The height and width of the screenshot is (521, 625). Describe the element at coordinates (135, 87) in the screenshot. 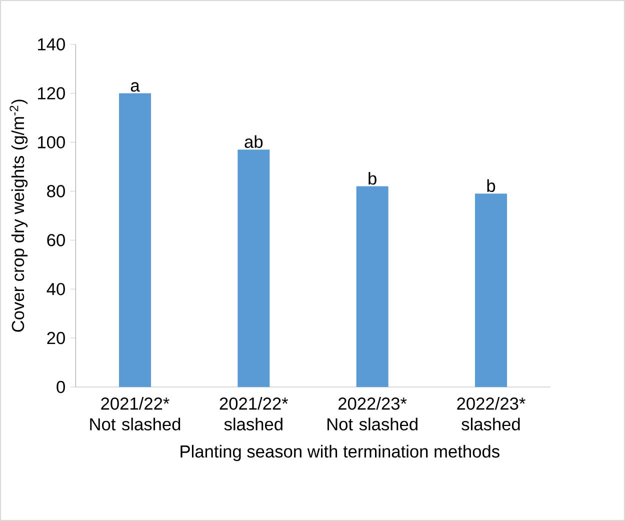

I see `data-label: a` at that location.